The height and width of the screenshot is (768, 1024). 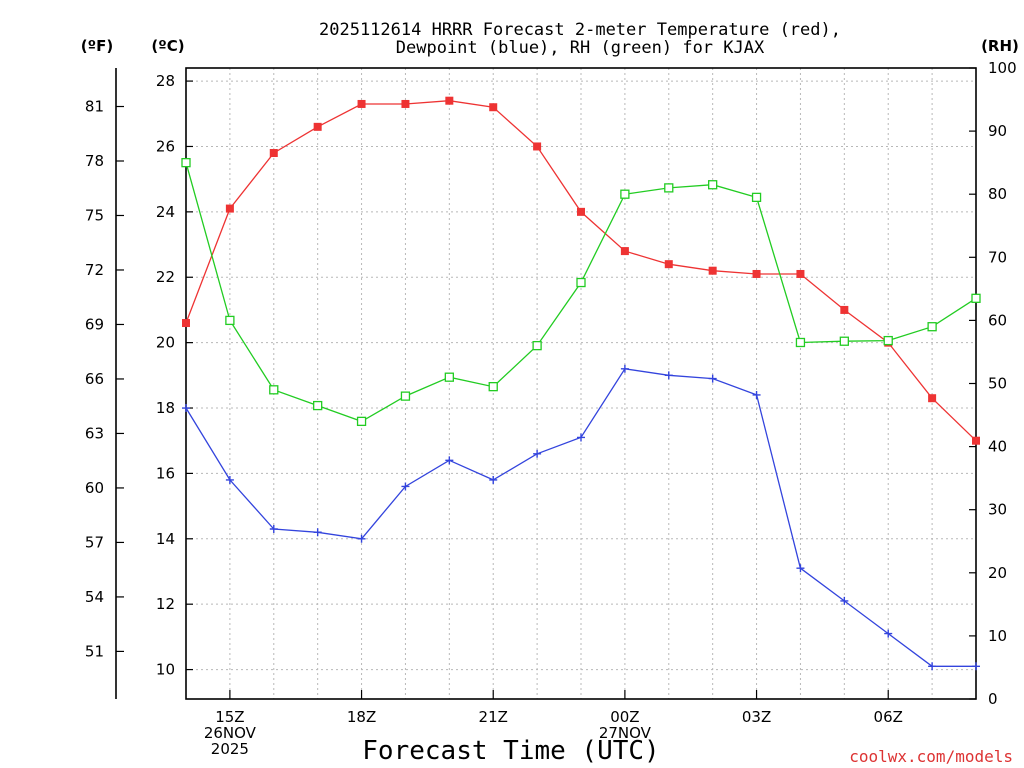 What do you see at coordinates (94, 542) in the screenshot?
I see `fahrenheit-tick-label: 57` at bounding box center [94, 542].